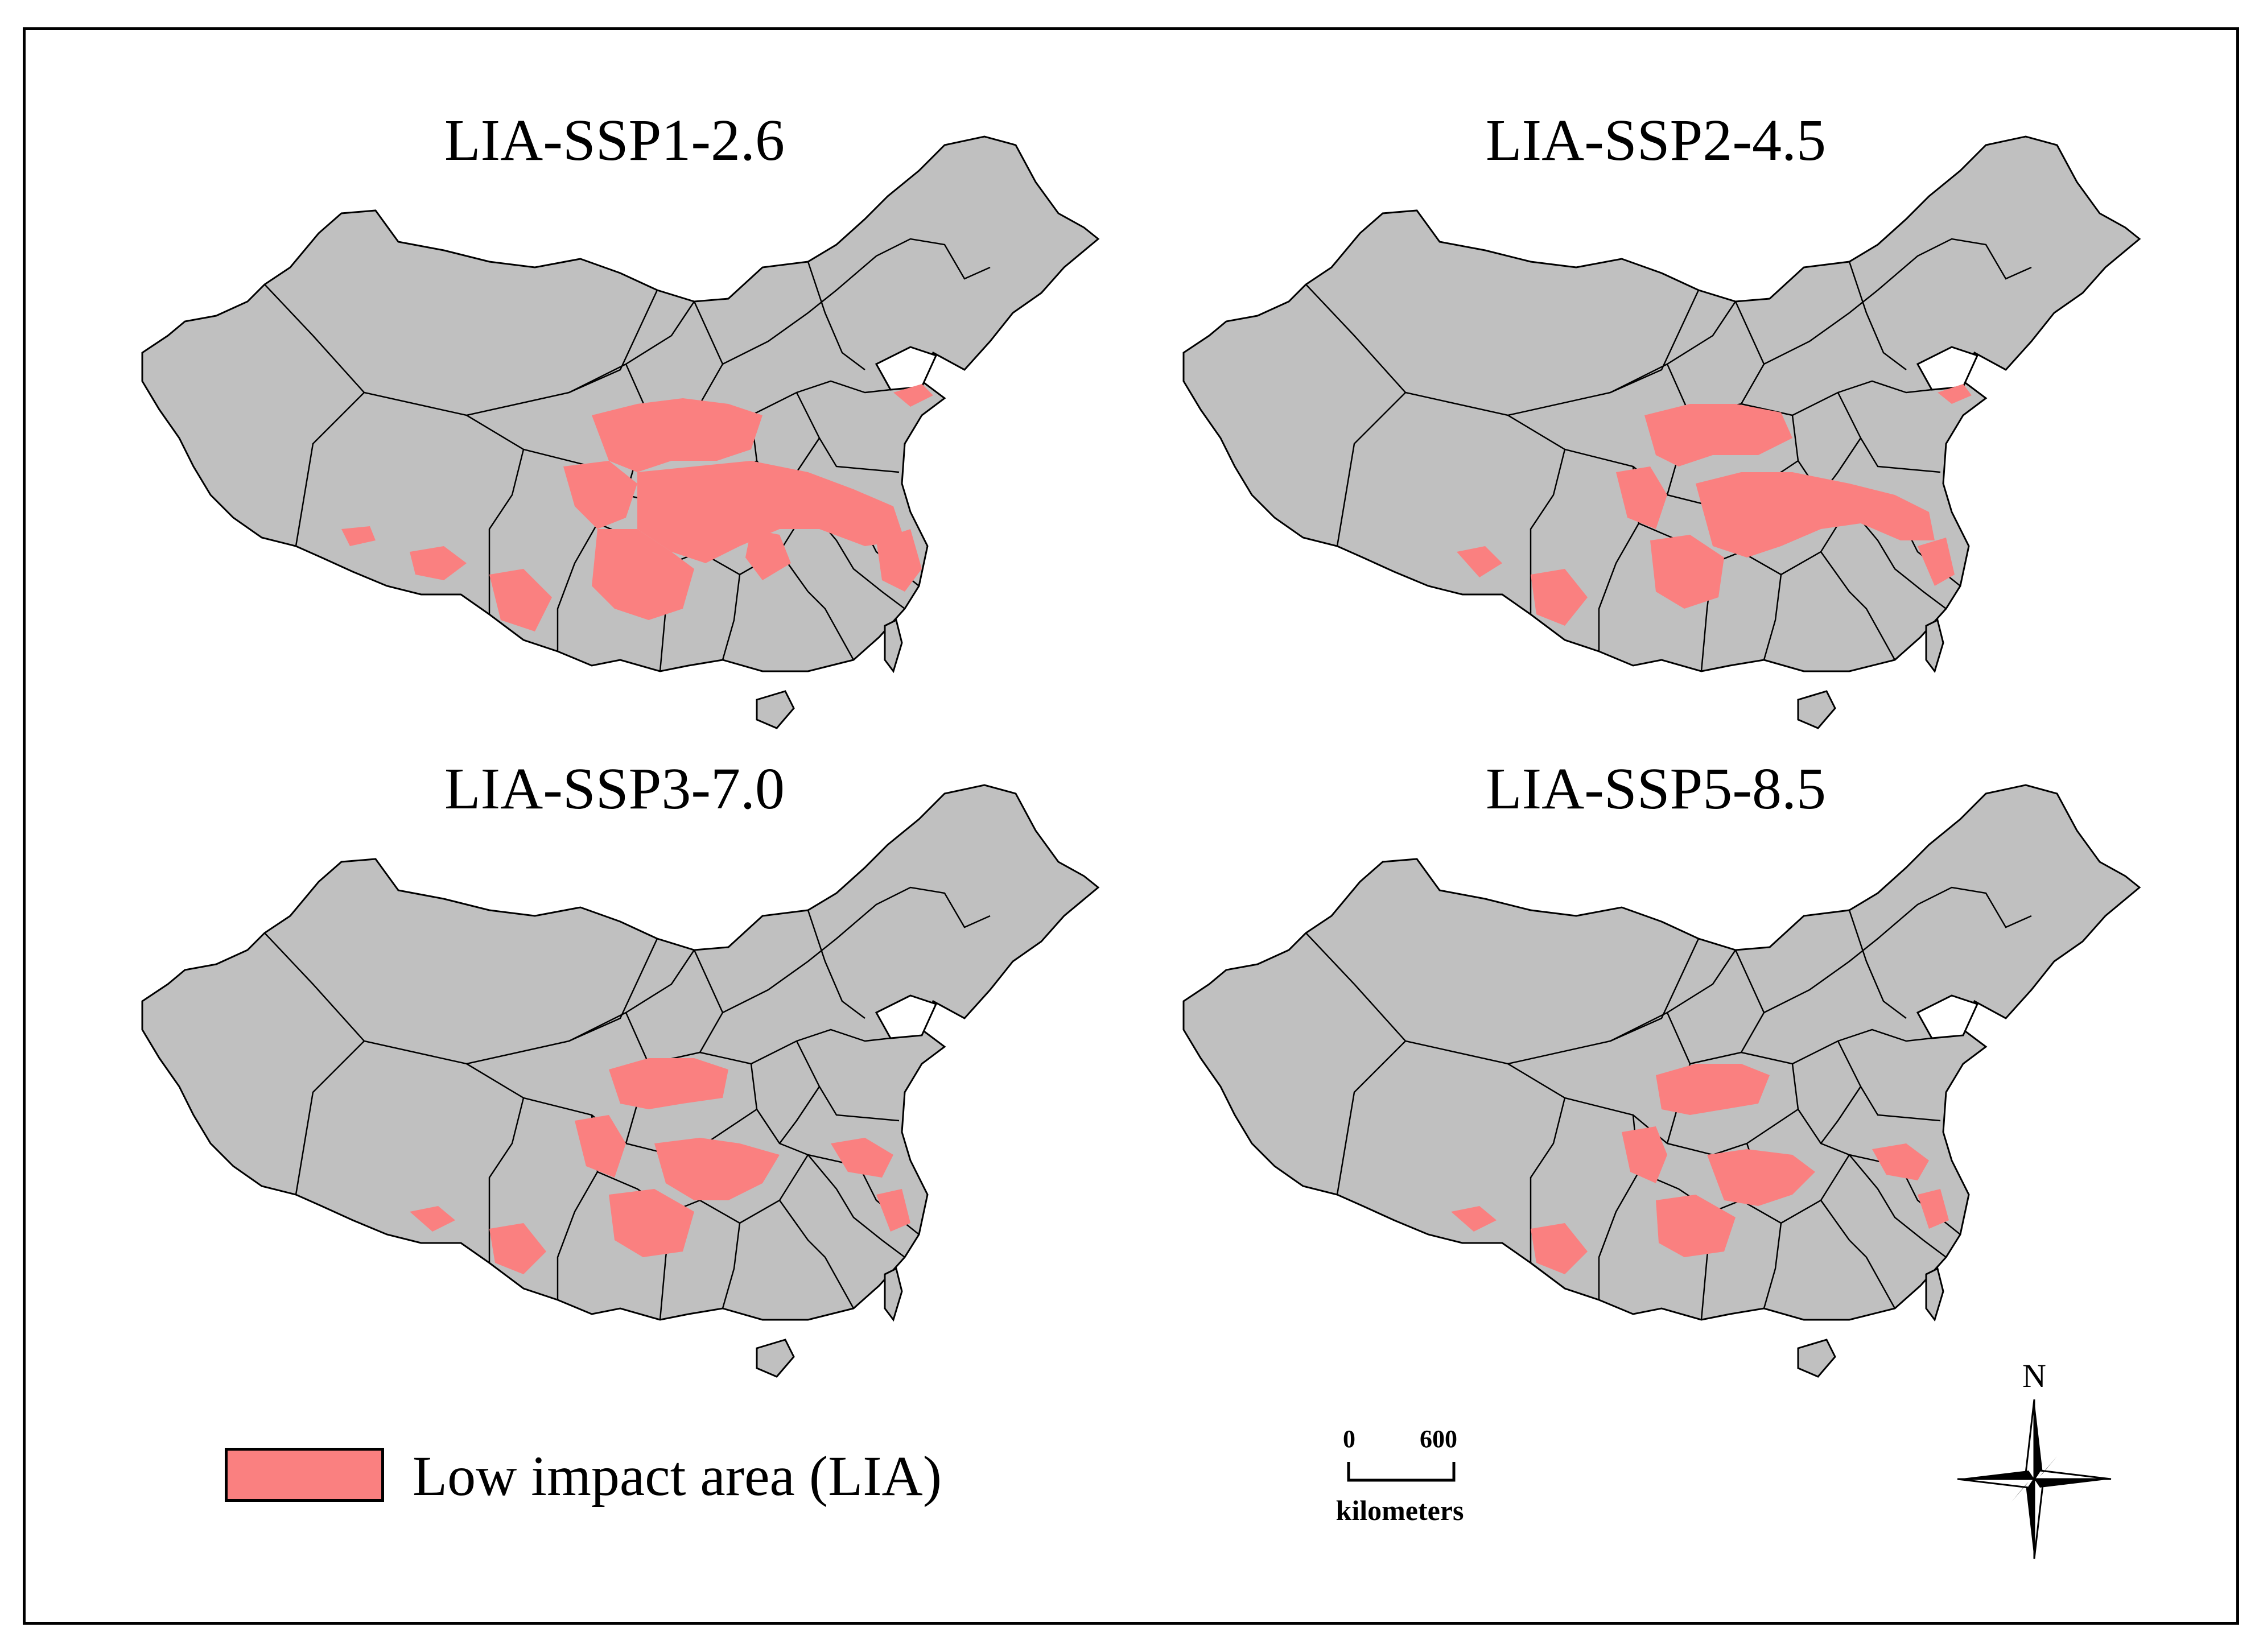 This screenshot has width=2263, height=1652. I want to click on north-arrow: N, so click(2034, 1462).